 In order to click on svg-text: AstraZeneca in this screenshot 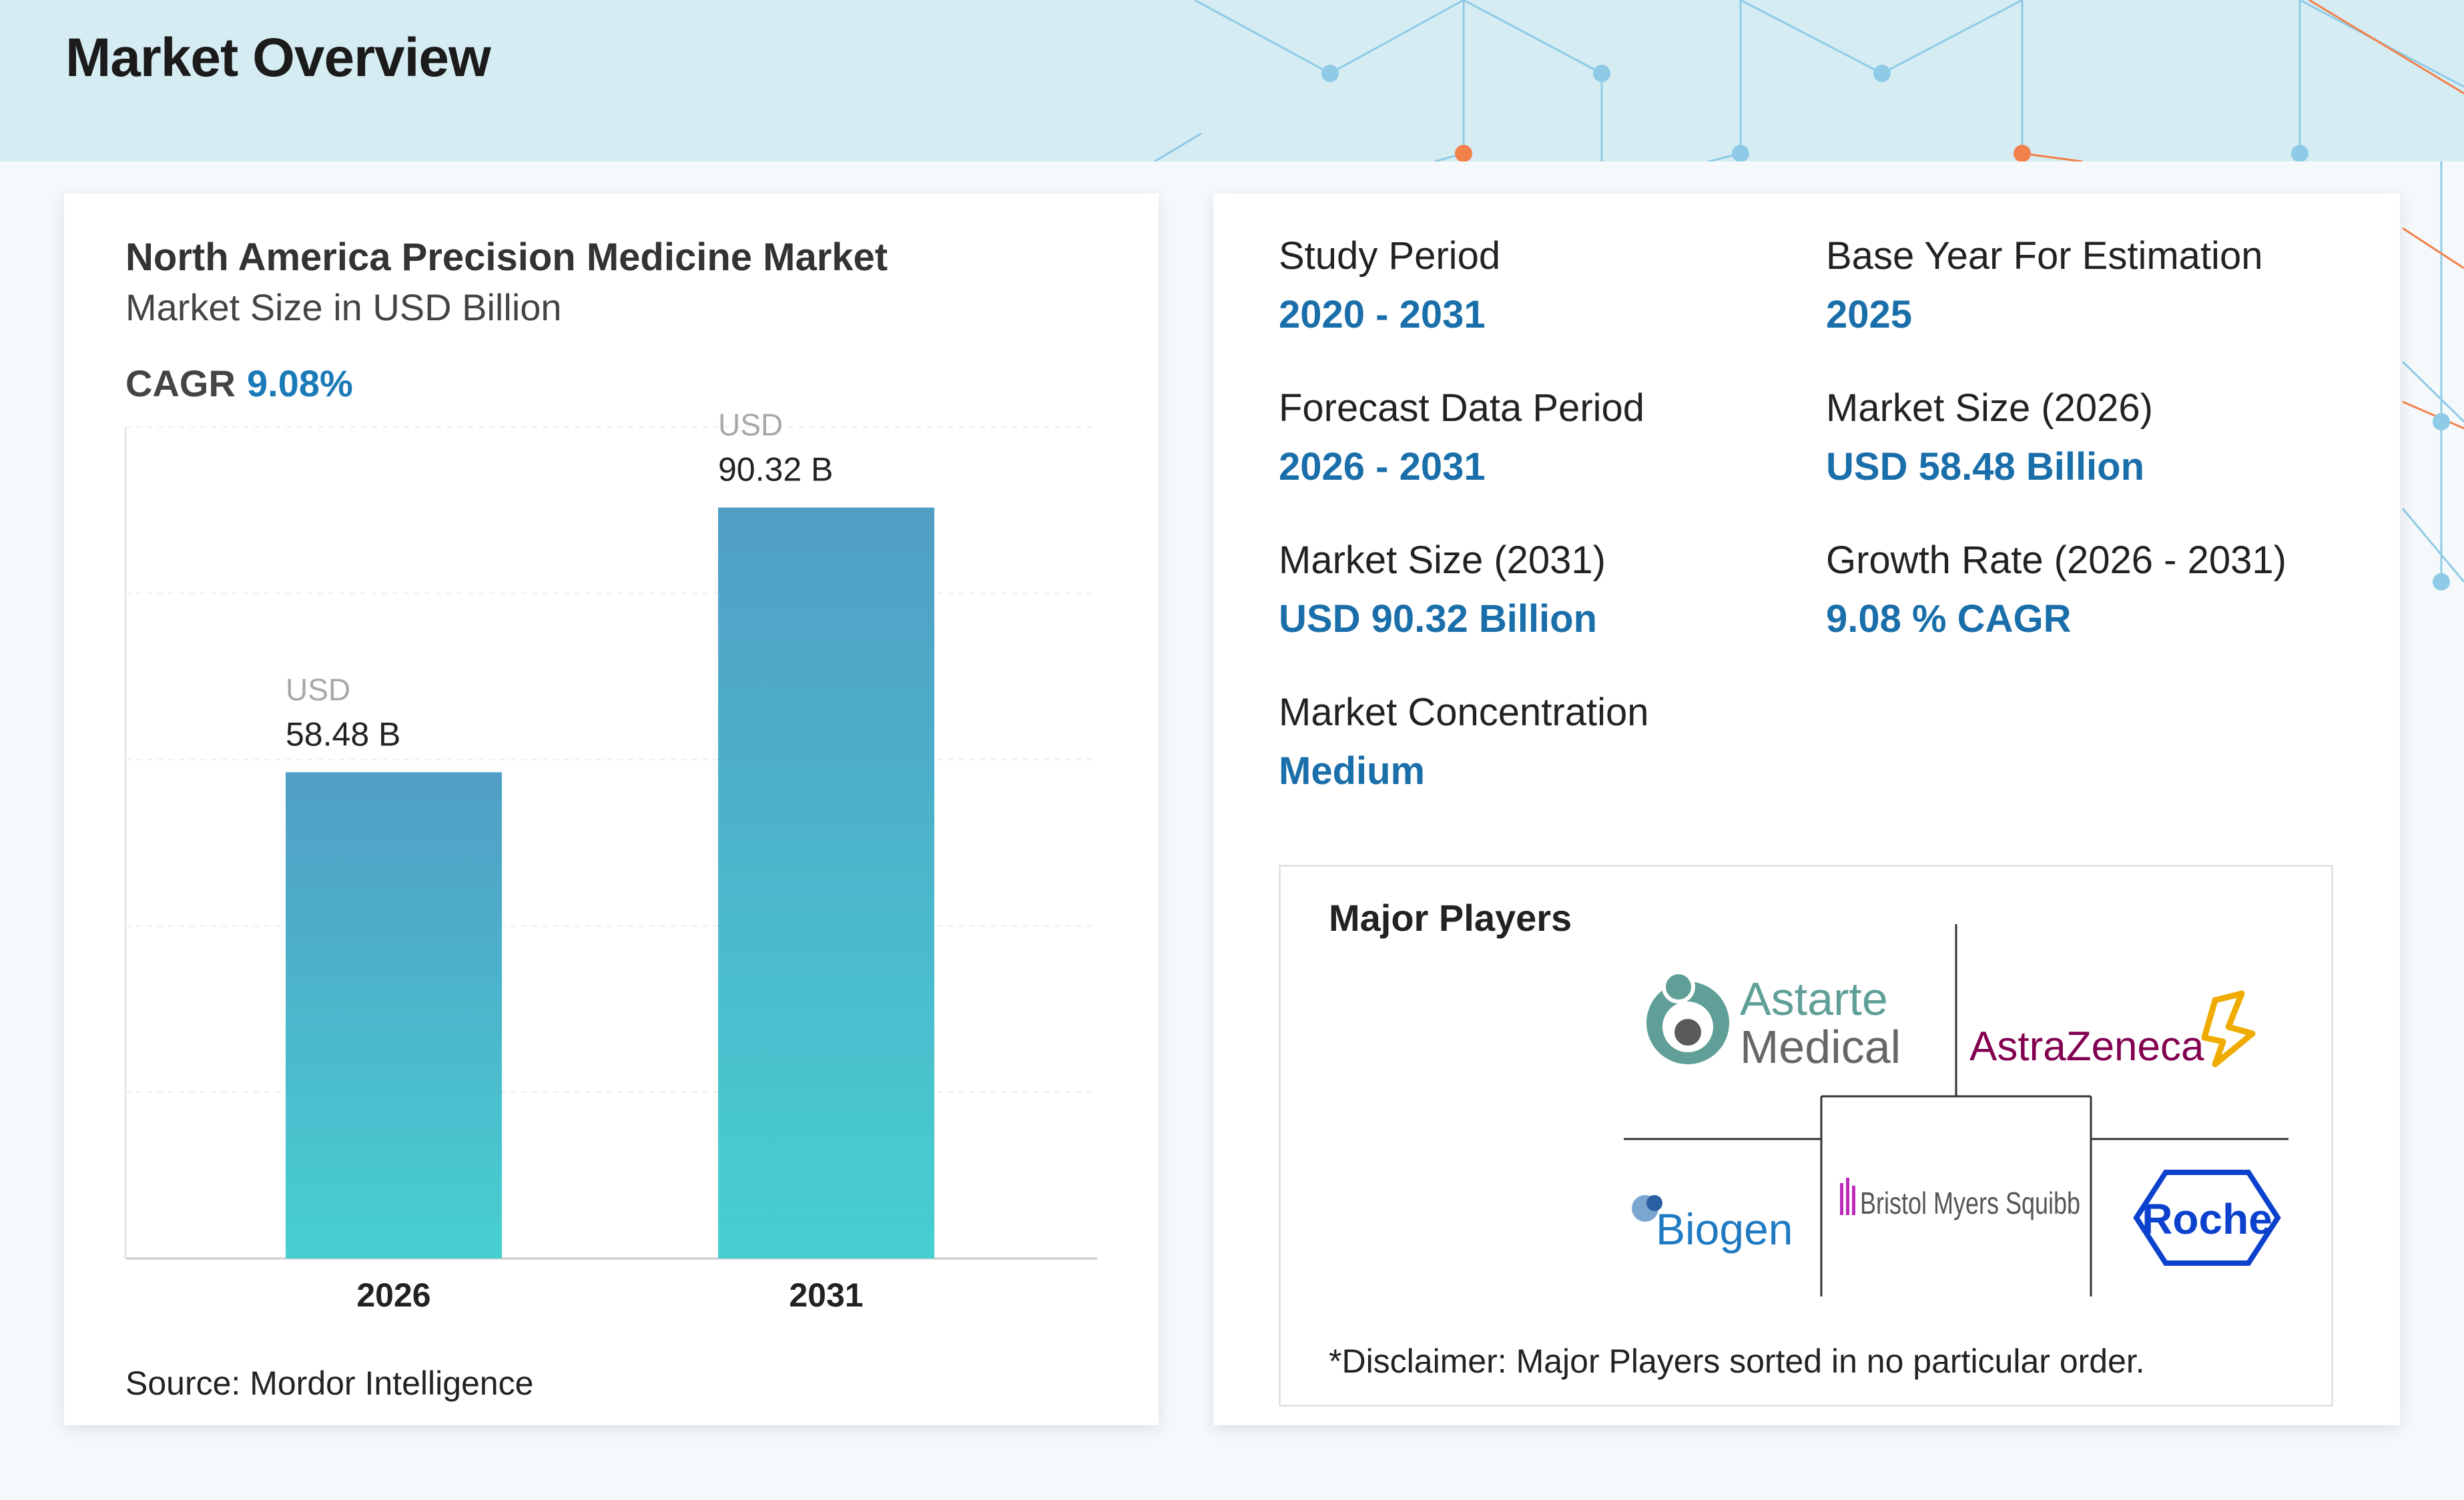, I will do `click(2086, 1047)`.